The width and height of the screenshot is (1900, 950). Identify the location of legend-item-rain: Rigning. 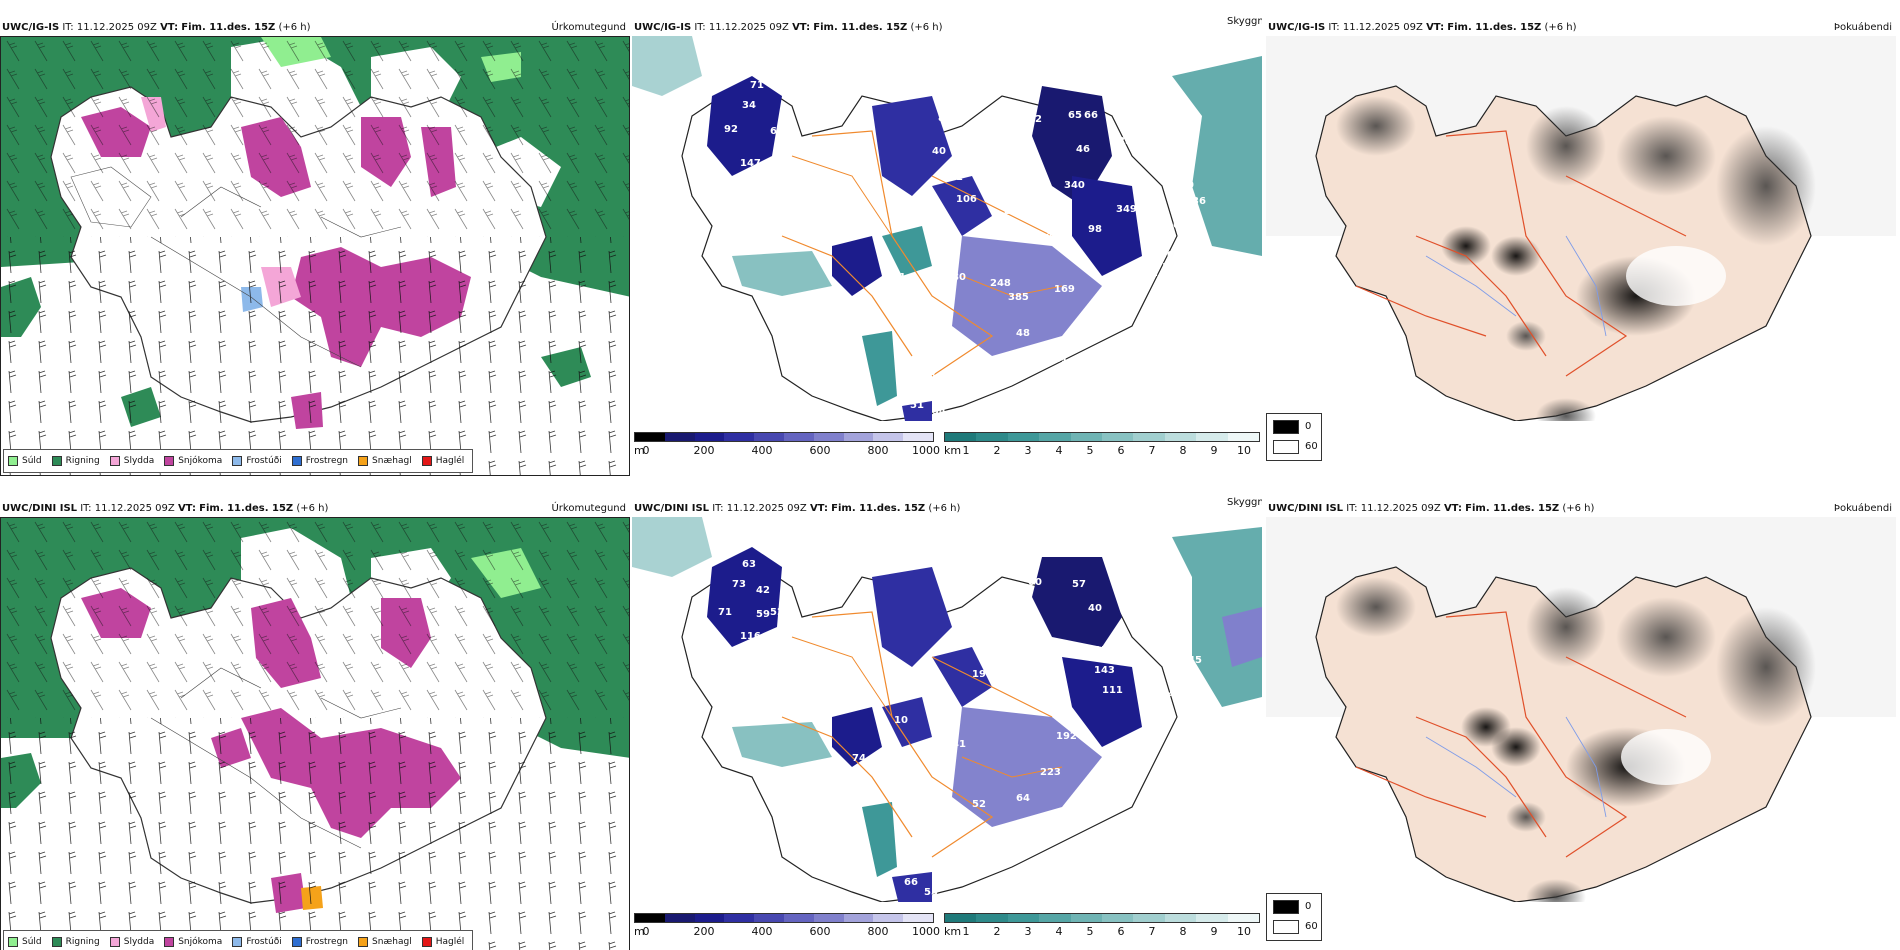
(75, 942).